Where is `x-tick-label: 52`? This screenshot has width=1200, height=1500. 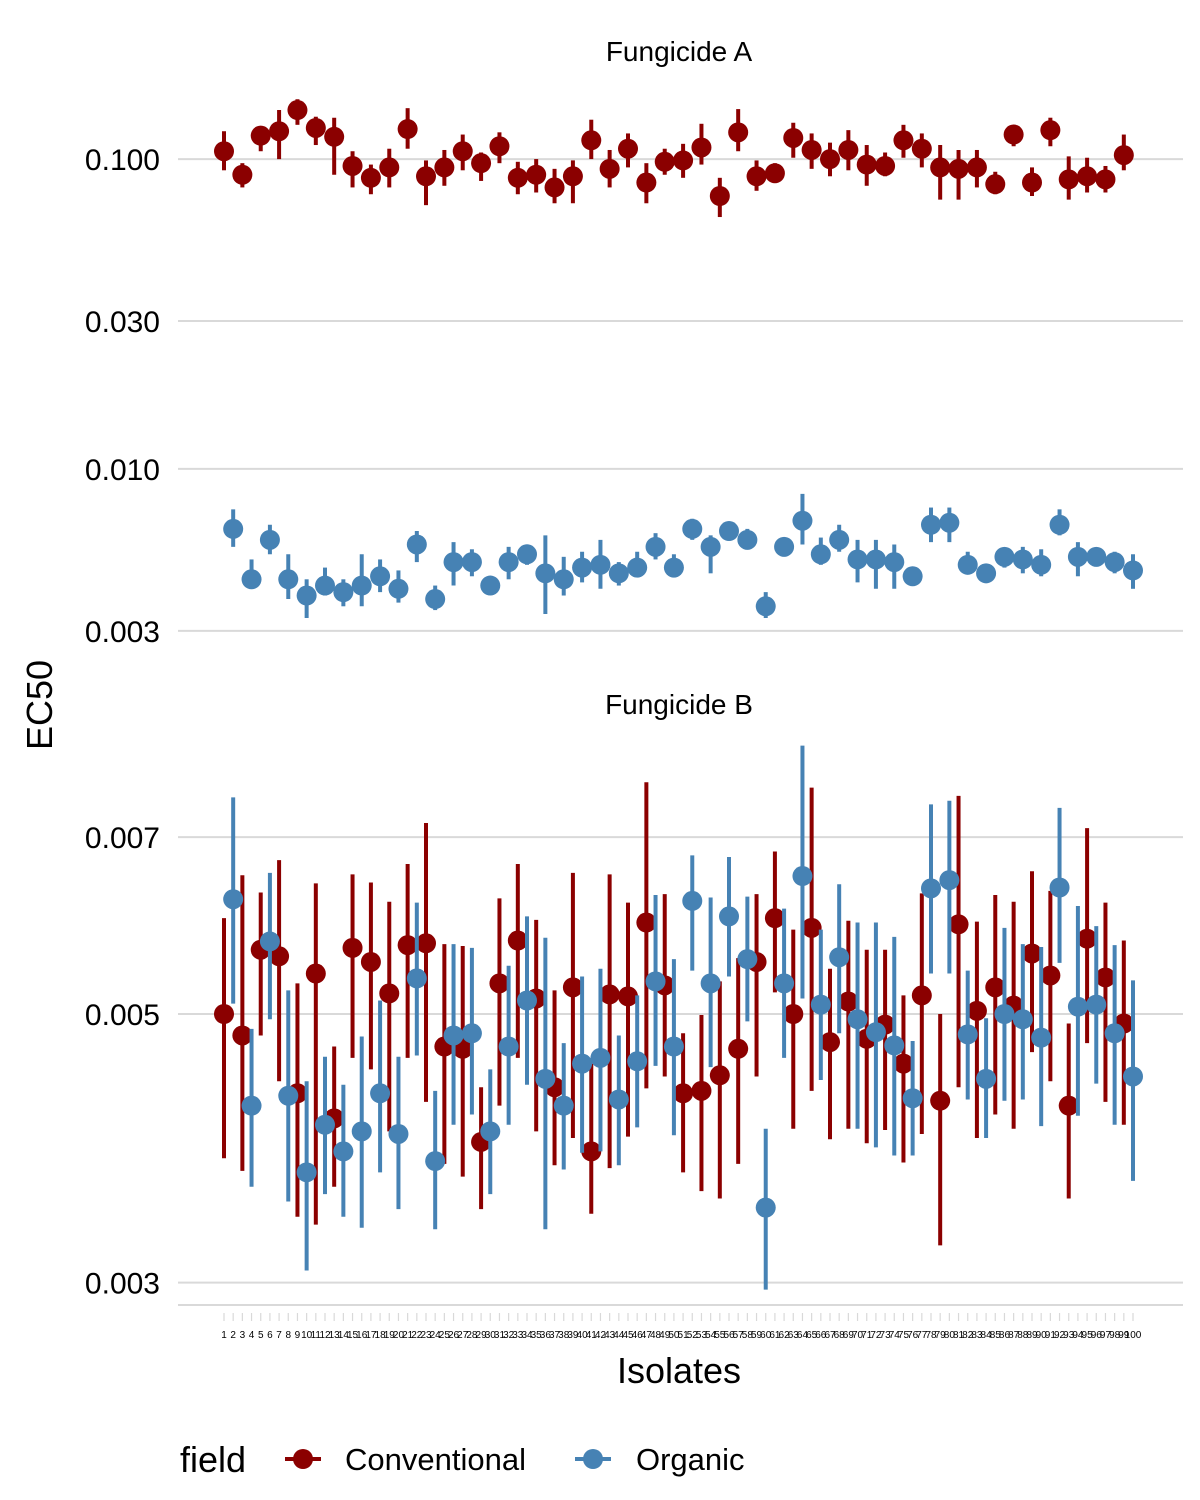
x-tick-label: 52 is located at coordinates (693, 1335).